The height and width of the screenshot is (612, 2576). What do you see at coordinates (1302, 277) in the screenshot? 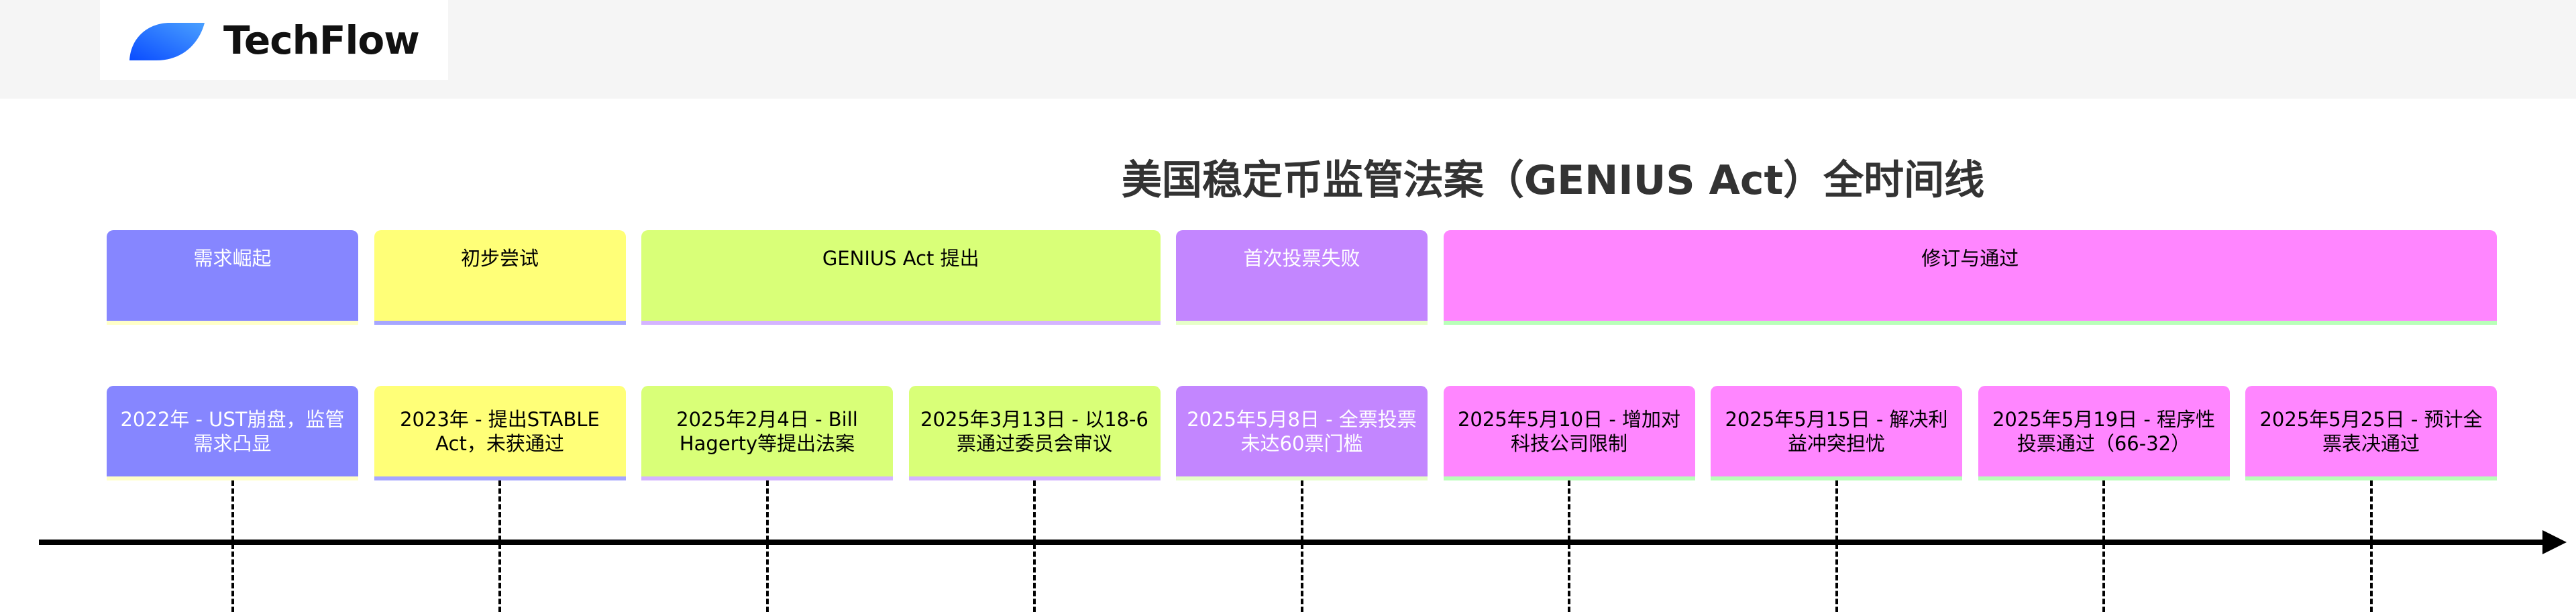
I see `section-header: 首次投票失败` at bounding box center [1302, 277].